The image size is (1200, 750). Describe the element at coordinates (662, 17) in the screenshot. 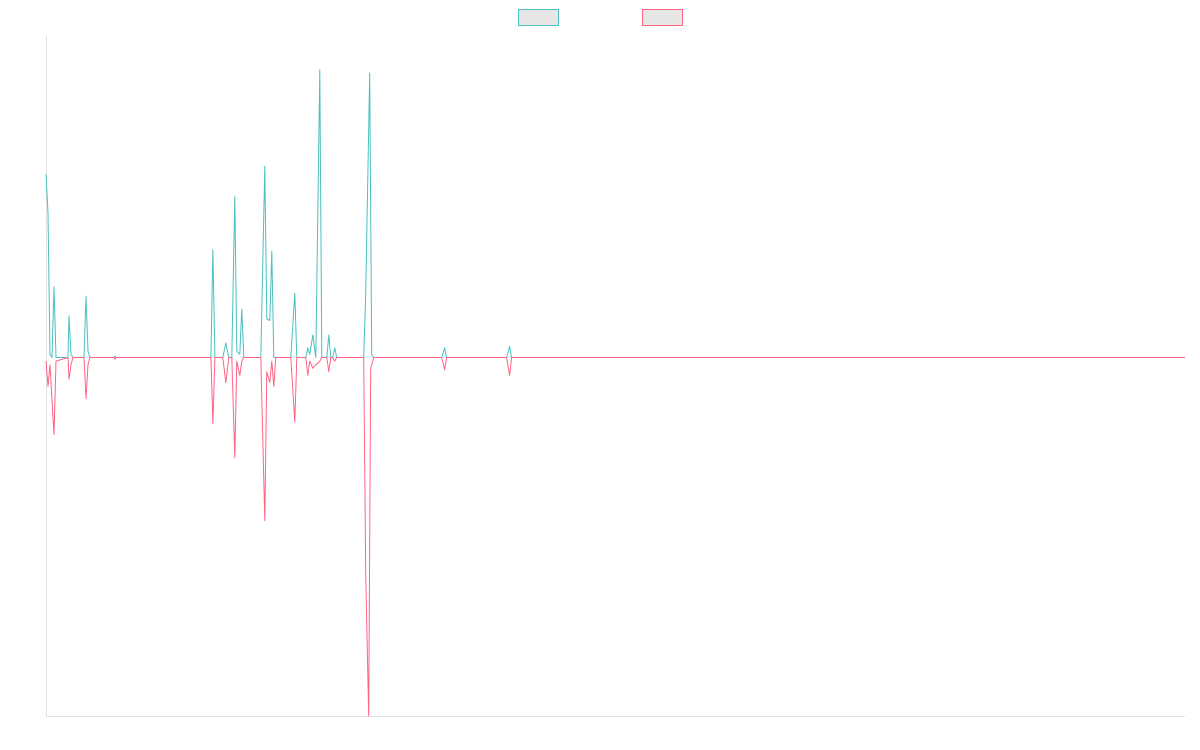

I see `legend-swatch-lower` at that location.